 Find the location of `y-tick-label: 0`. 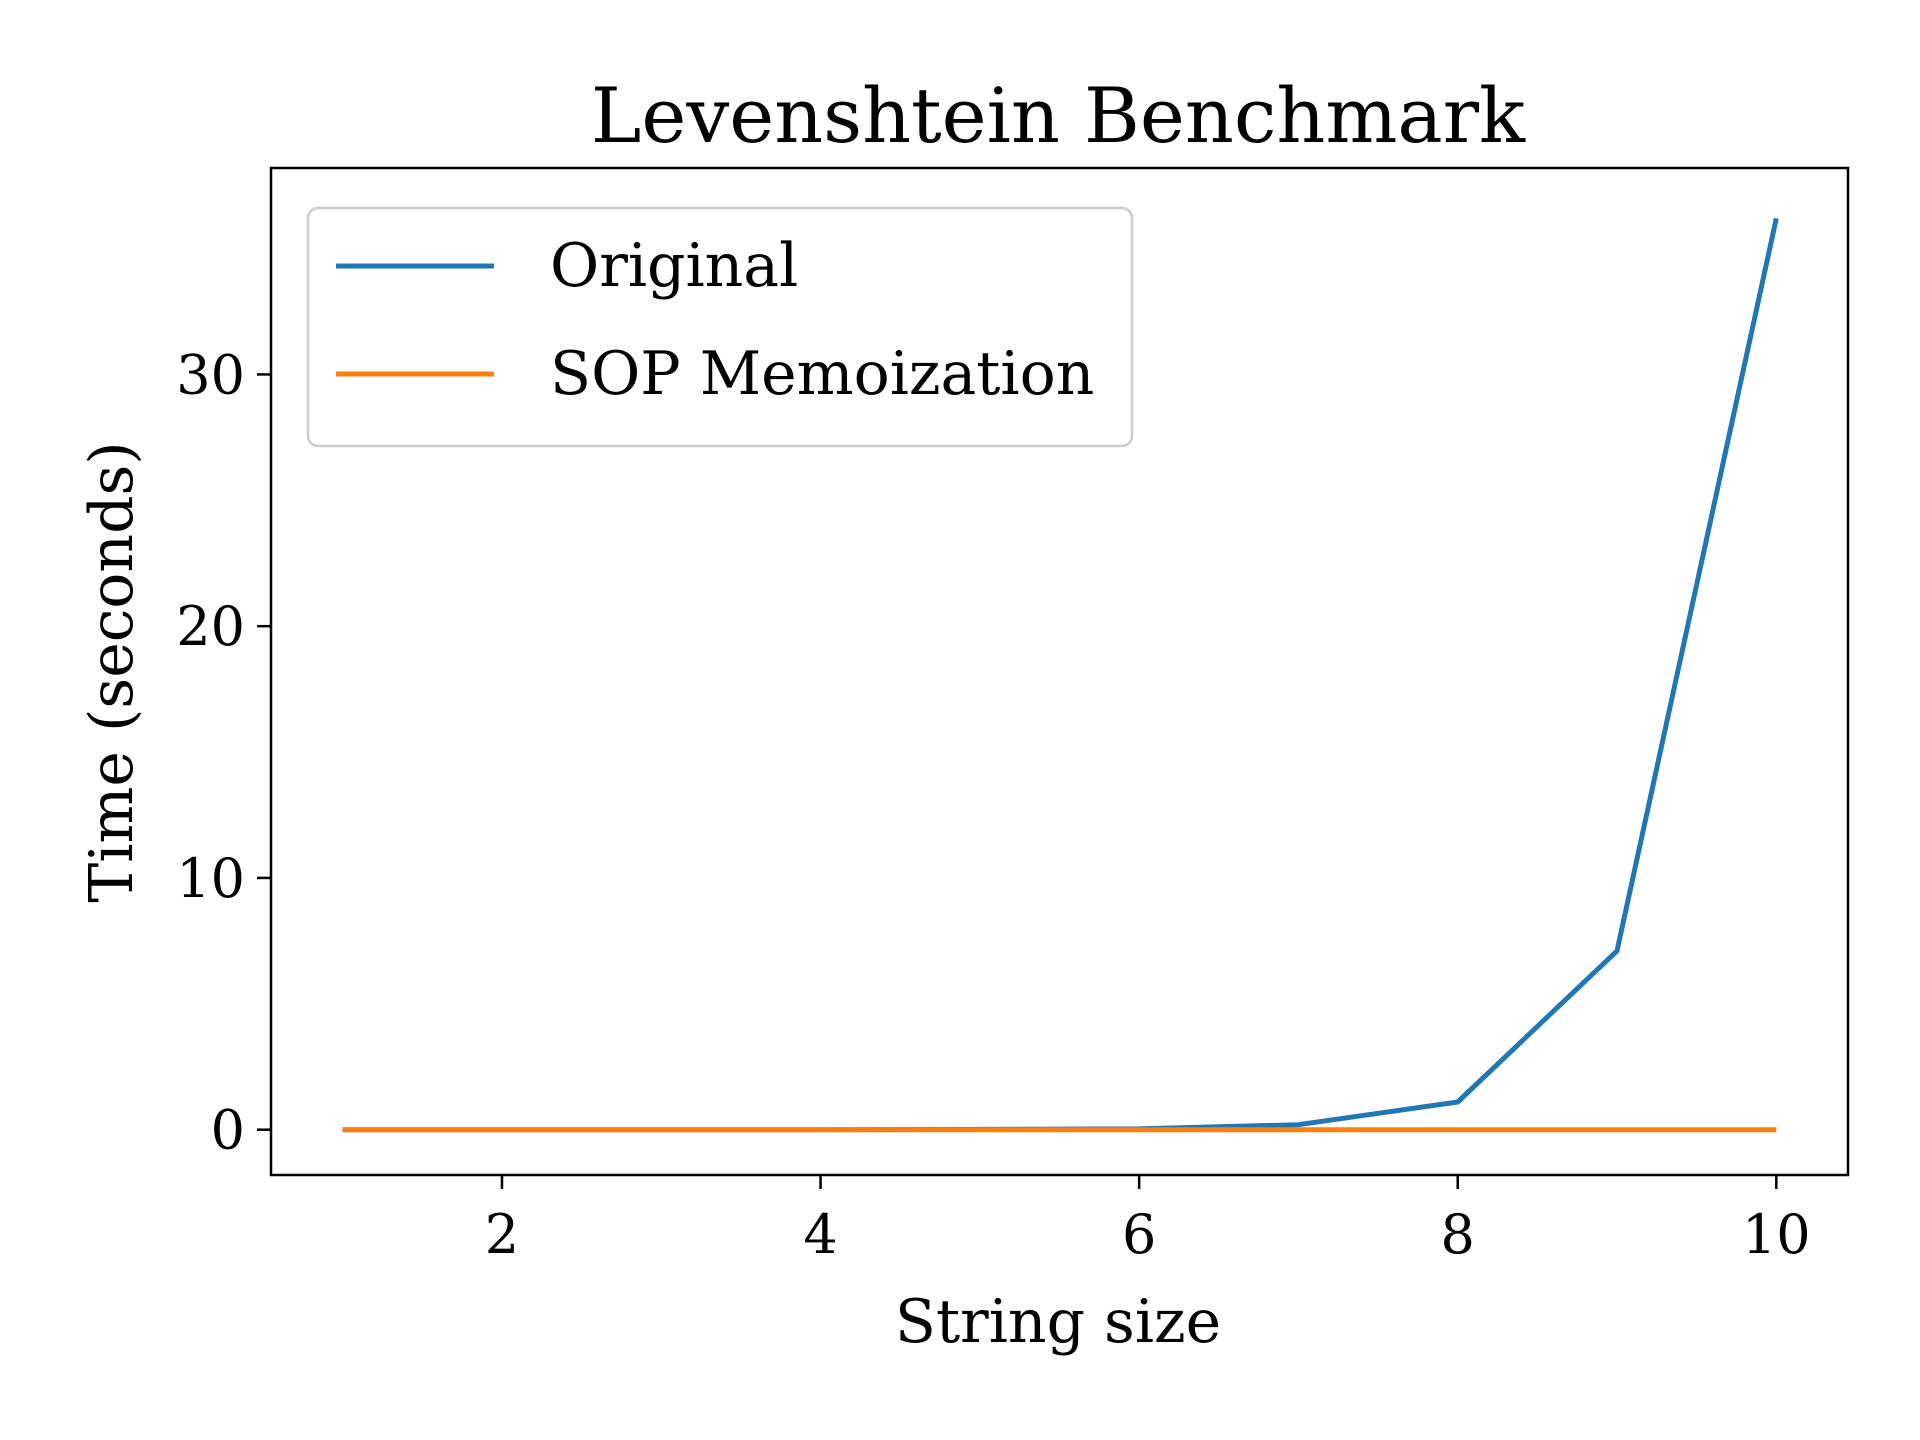

y-tick-label: 0 is located at coordinates (228, 1130).